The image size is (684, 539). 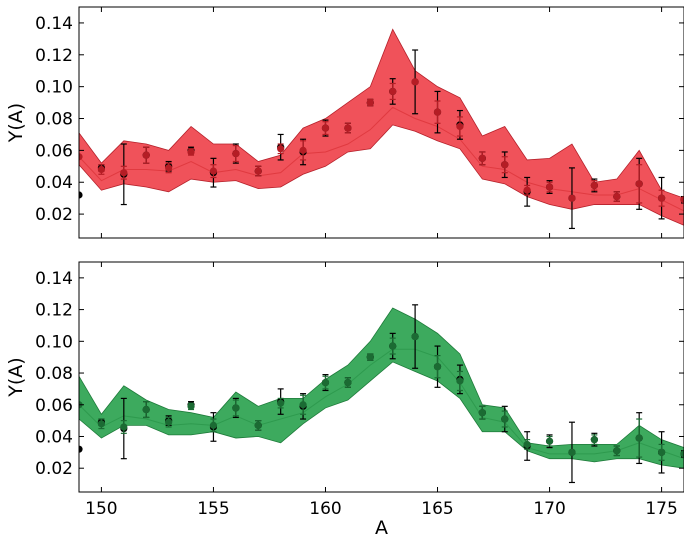 What do you see at coordinates (381, 528) in the screenshot?
I see `x-axis-label: A` at bounding box center [381, 528].